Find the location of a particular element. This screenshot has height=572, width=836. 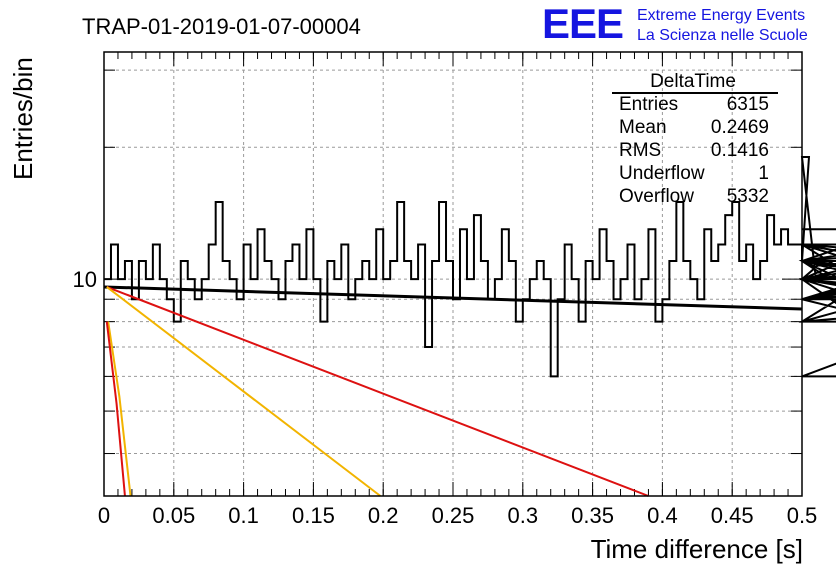

x-tick-label: 0.2 is located at coordinates (383, 515).